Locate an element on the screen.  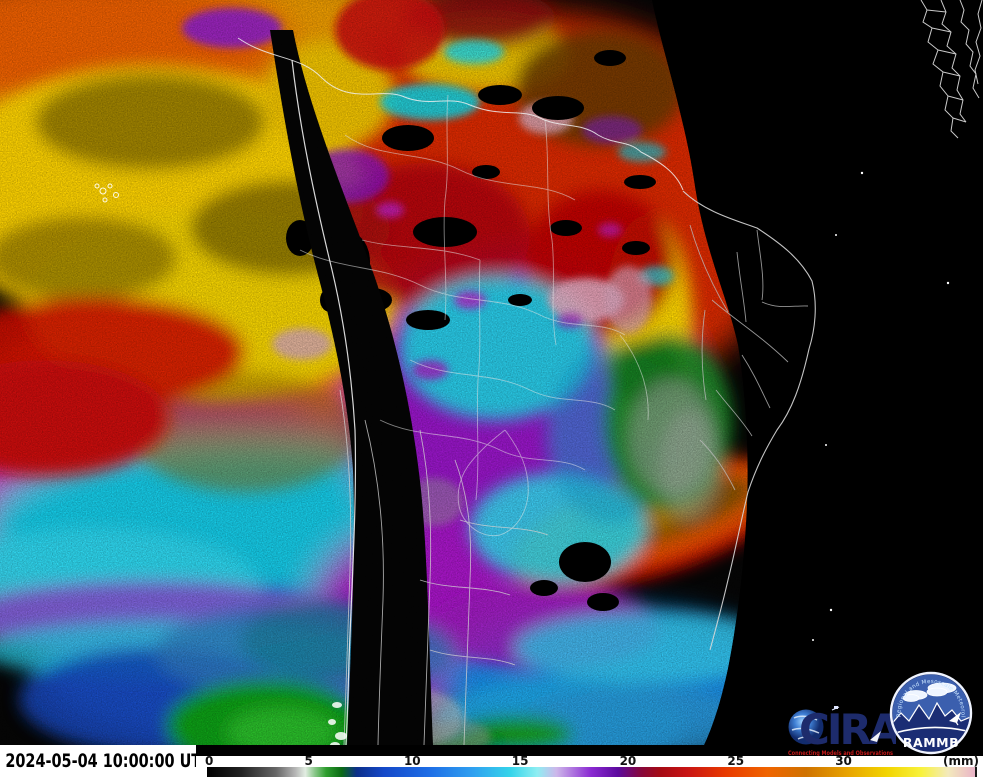
tick-label: 5 is located at coordinates (308, 761).